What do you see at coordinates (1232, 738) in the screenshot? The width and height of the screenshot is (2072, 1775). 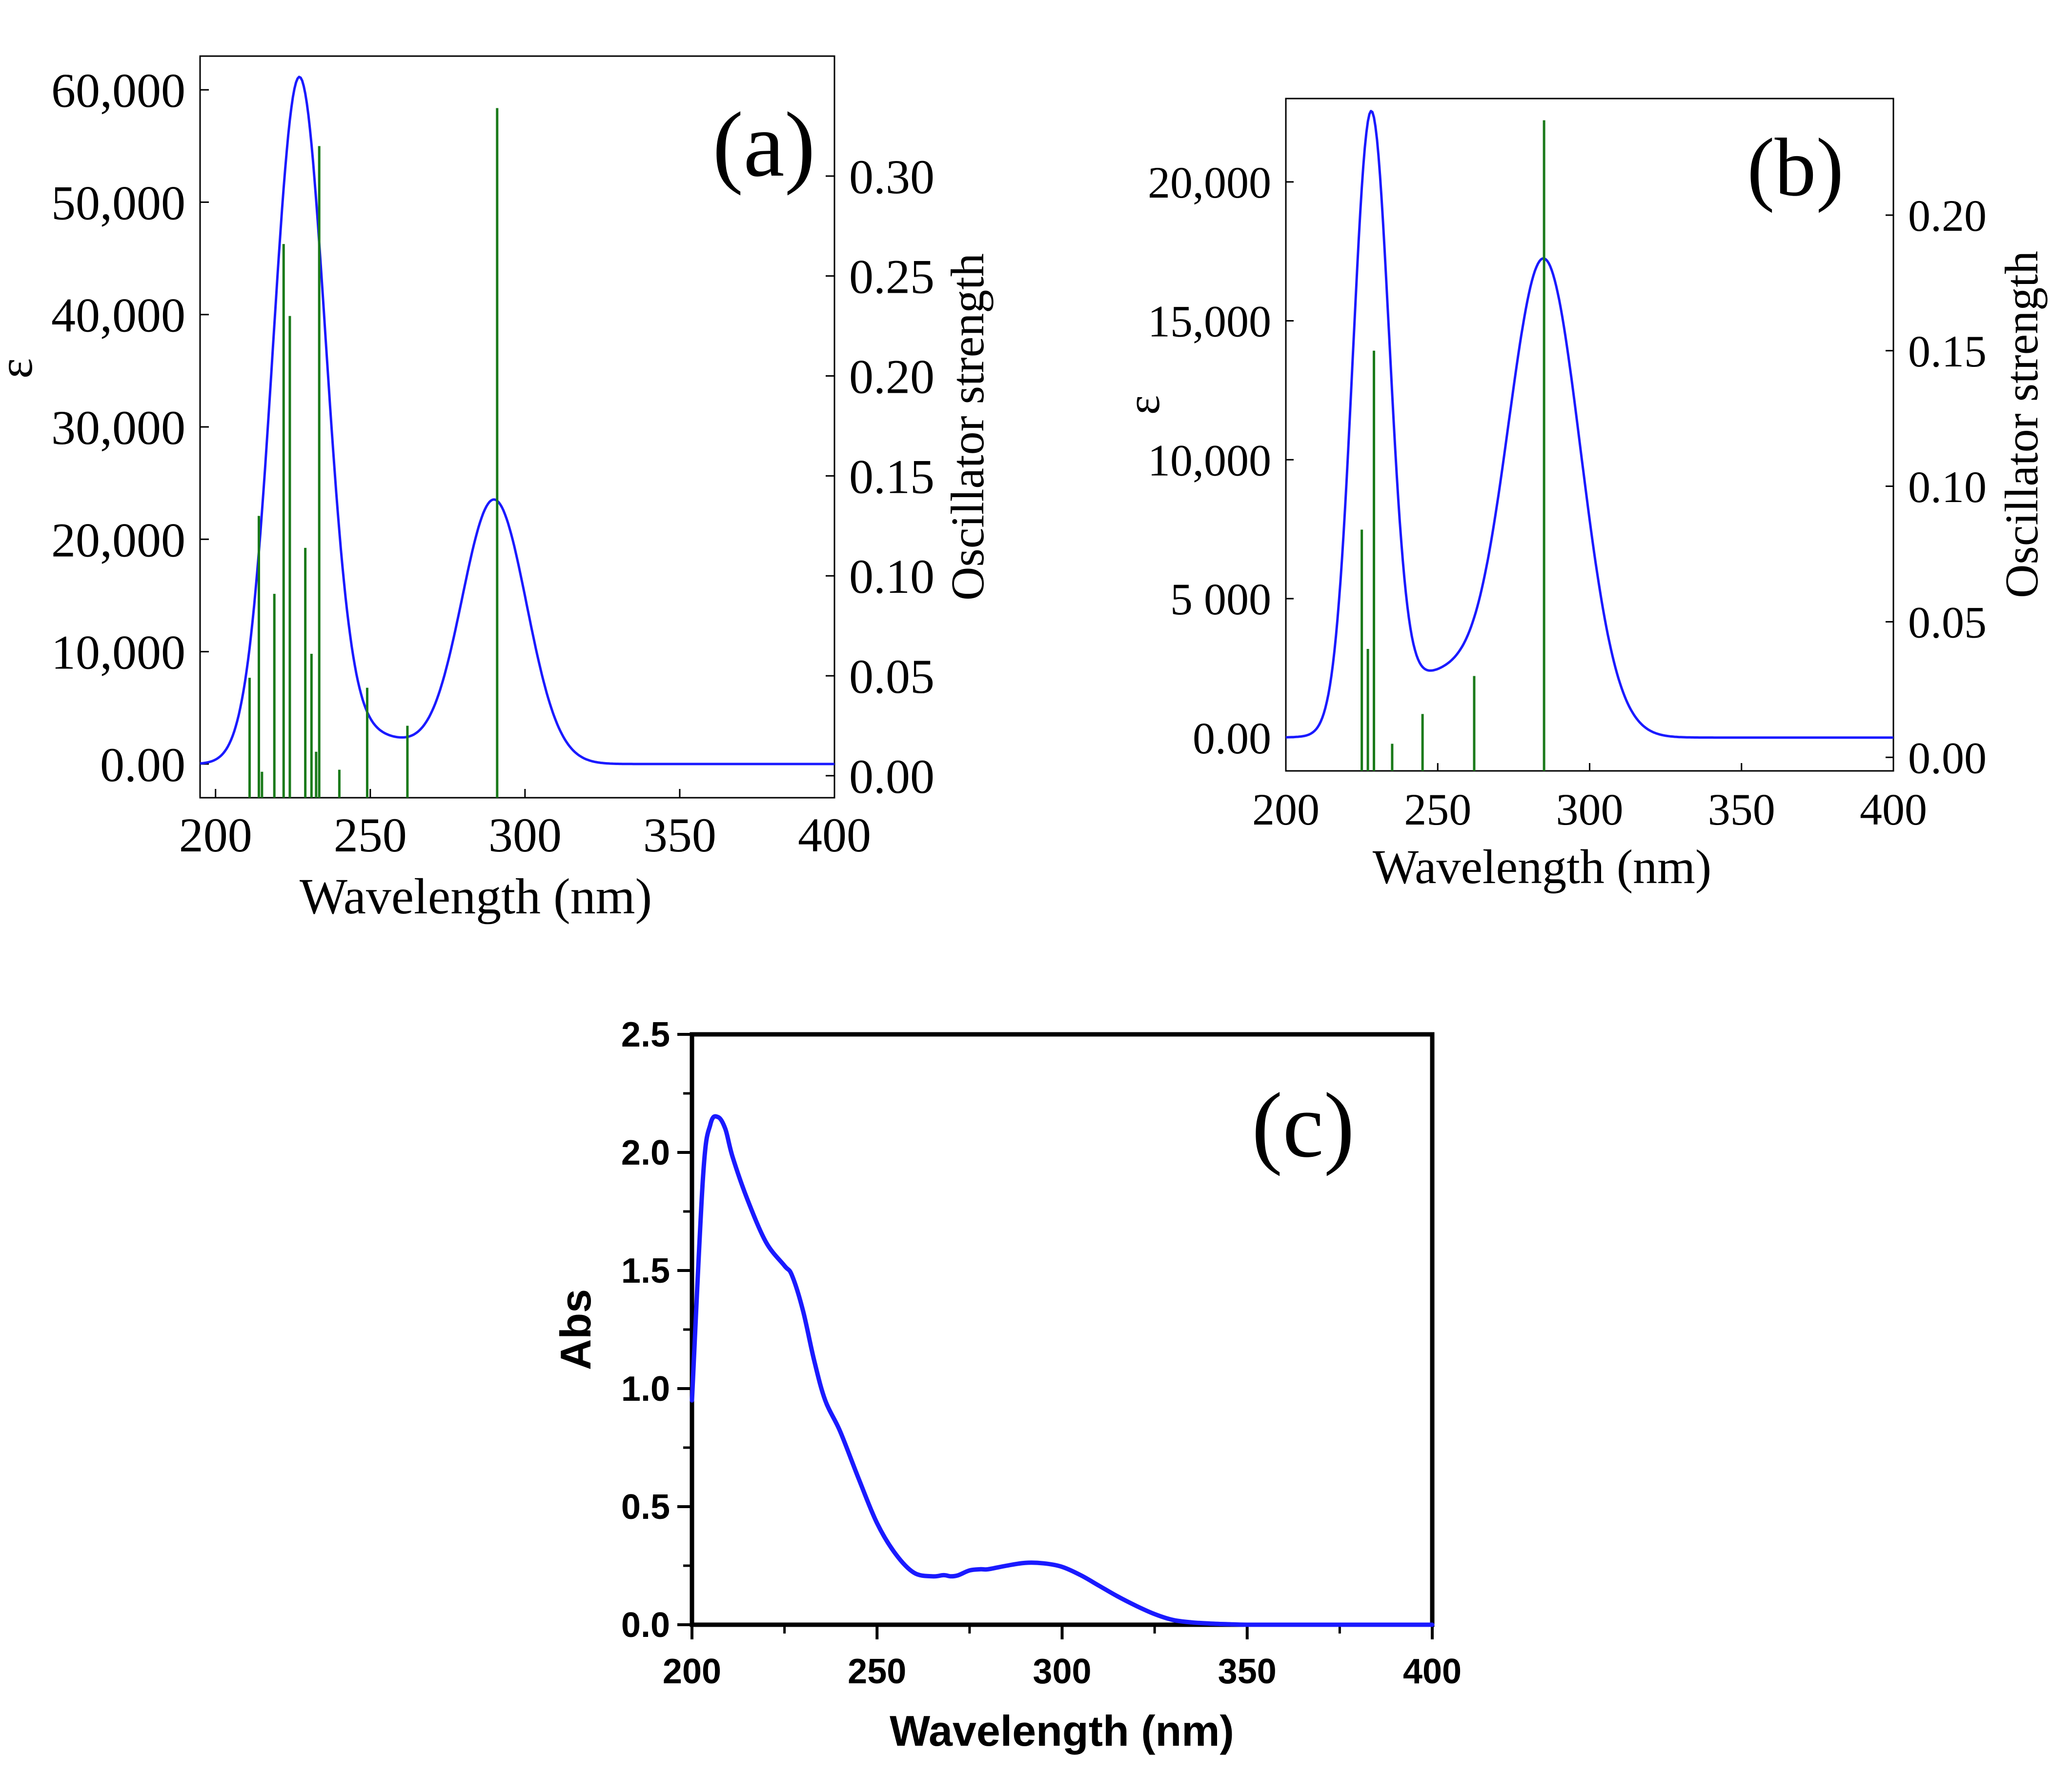 I see `panel-b-y-tick-label: 0.00` at bounding box center [1232, 738].